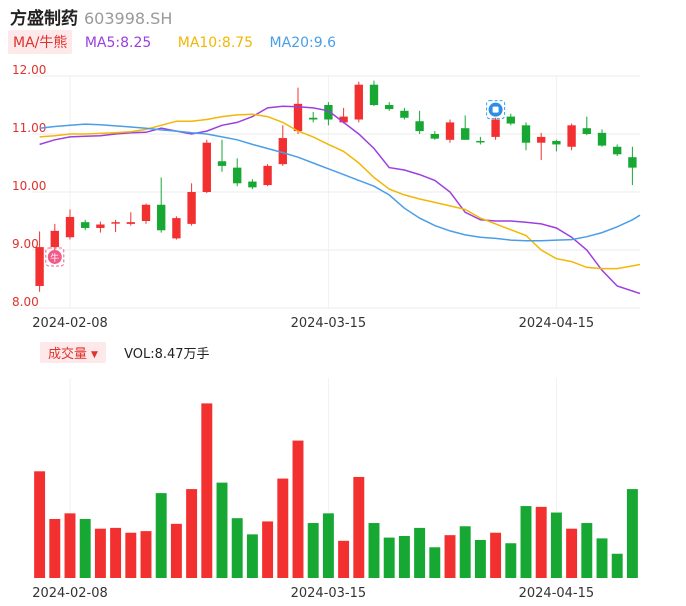 This screenshot has width=686, height=606. I want to click on volume-indicator-dropdown: 成交量 ▼, so click(73, 352).